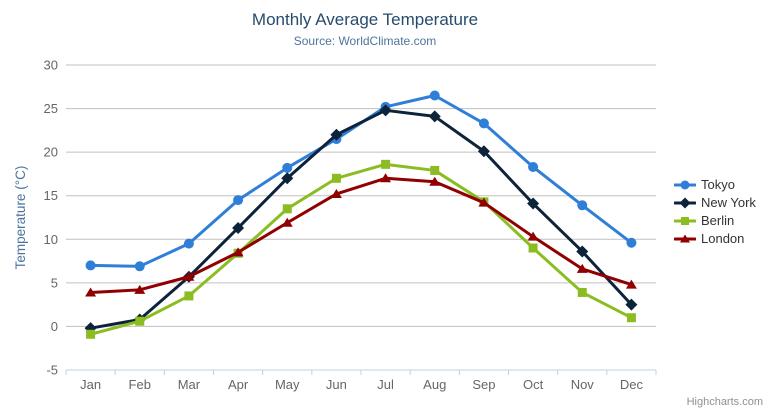 This screenshot has width=769, height=416. I want to click on chart-title: Monthly Average Temperature, so click(365, 19).